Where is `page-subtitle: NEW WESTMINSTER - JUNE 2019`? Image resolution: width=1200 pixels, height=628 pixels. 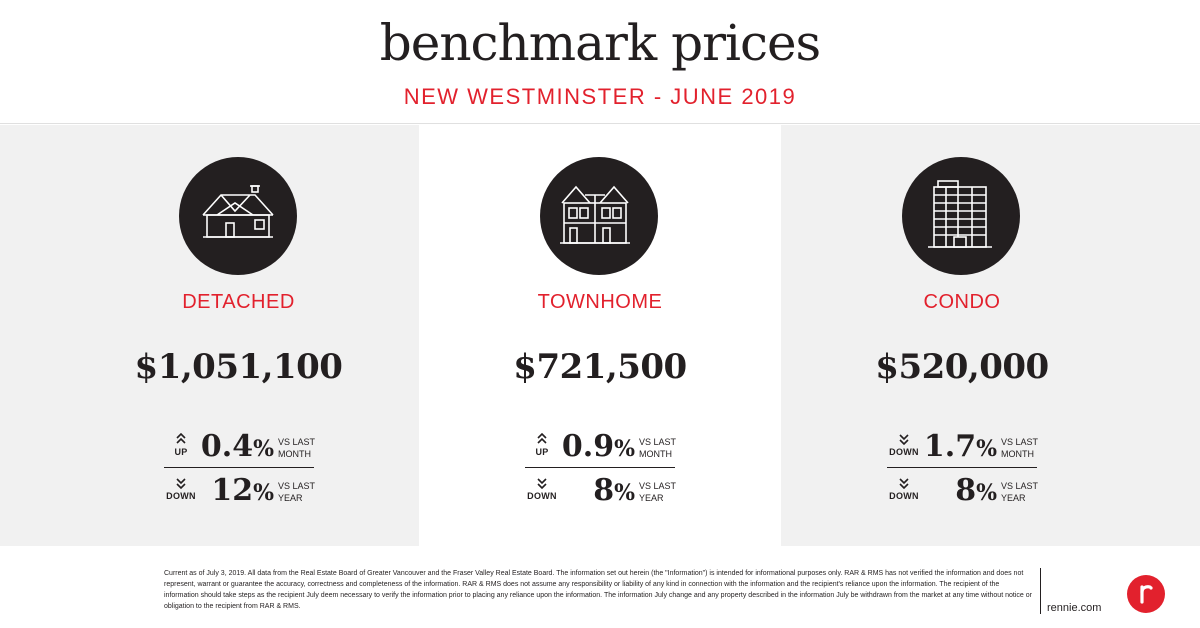
page-subtitle: NEW WESTMINSTER - JUNE 2019 is located at coordinates (600, 96).